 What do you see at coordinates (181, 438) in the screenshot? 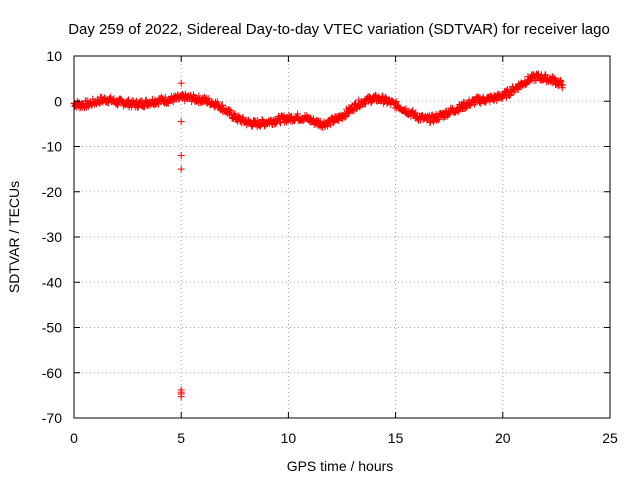
I see `x-tick-label: 5` at bounding box center [181, 438].